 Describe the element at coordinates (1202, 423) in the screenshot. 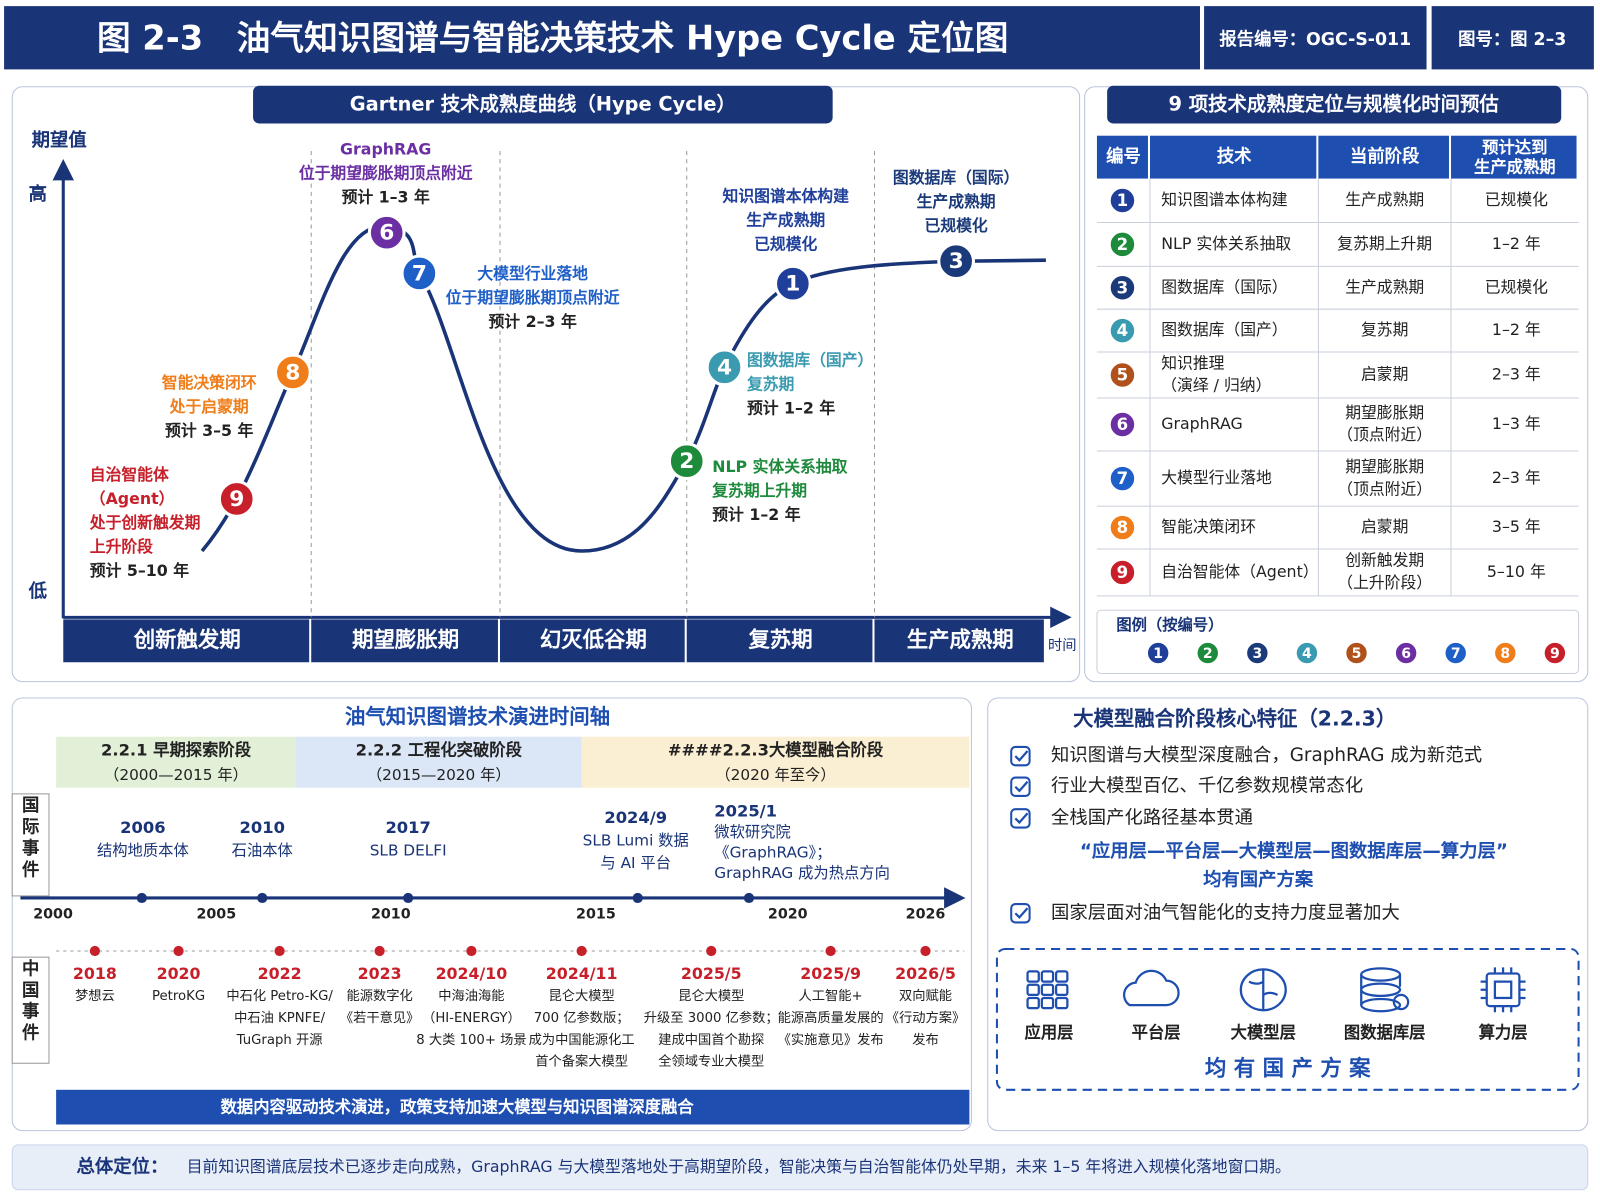

I see `cell-text: GraphRAG` at that location.